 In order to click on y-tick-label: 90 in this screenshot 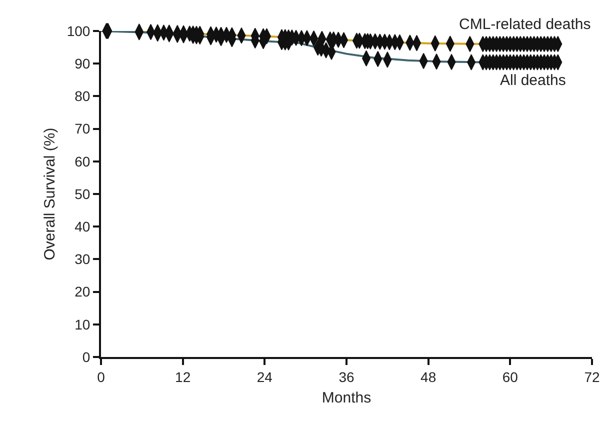, I will do `click(82, 64)`.